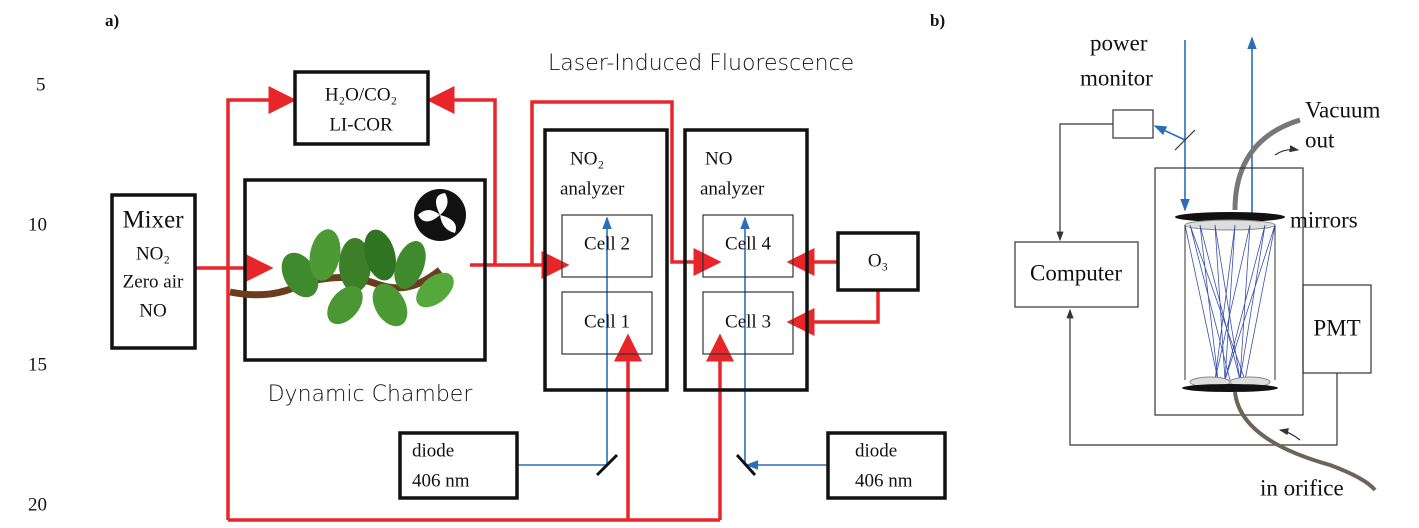  I want to click on licor-box, so click(361, 108).